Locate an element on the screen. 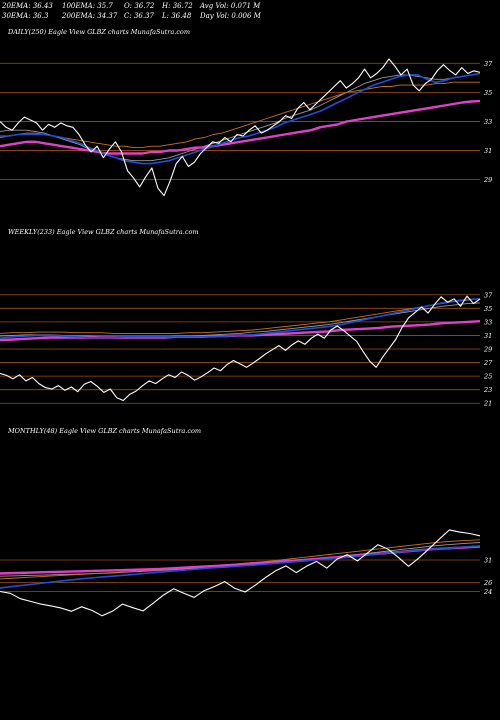 The image size is (500, 720). stat-day-vol: Day Vol: 0.006 M is located at coordinates (230, 16).